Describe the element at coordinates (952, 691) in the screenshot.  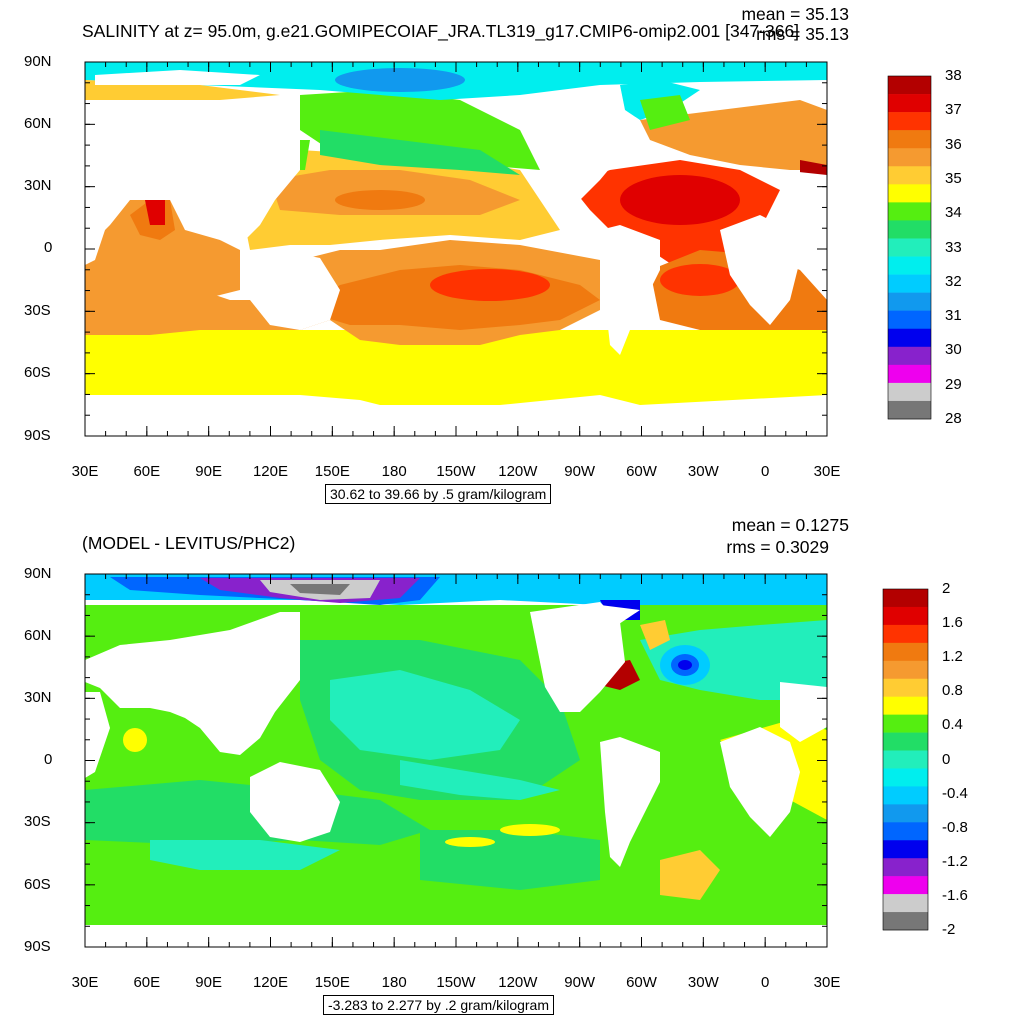
I see `colorbar-label: 0.8` at that location.